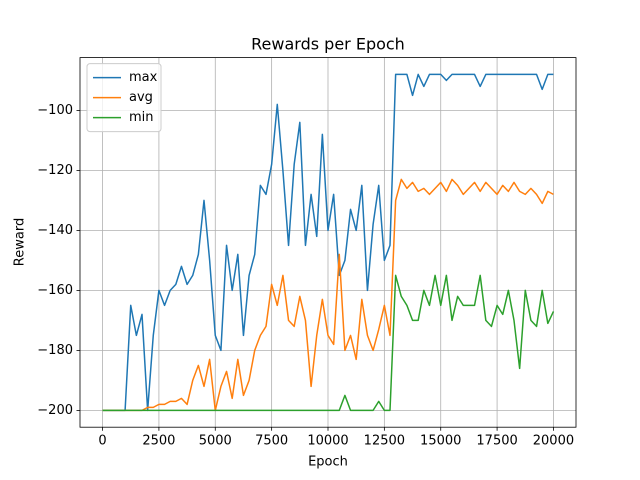 Image resolution: width=640 pixels, height=480 pixels. What do you see at coordinates (328, 462) in the screenshot?
I see `x-axis-label: Epoch` at bounding box center [328, 462].